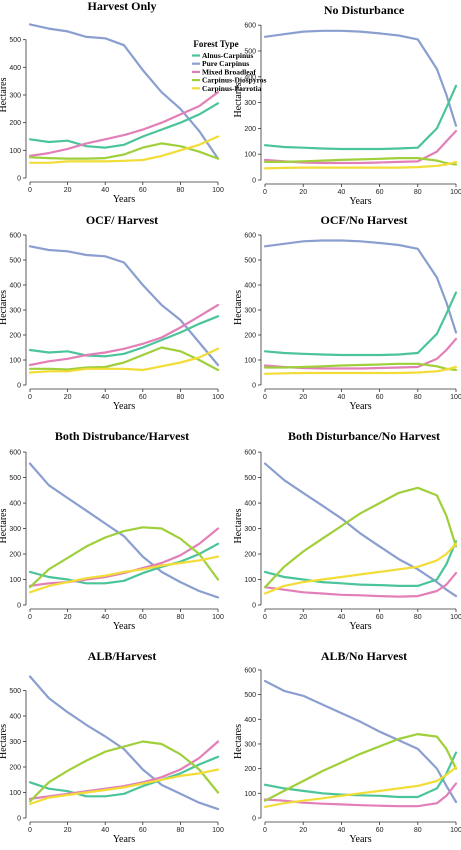 The width and height of the screenshot is (461, 850). What do you see at coordinates (234, 80) in the screenshot?
I see `legend-item-carpinus-diospyros: Carpinus-Diospyros` at bounding box center [234, 80].